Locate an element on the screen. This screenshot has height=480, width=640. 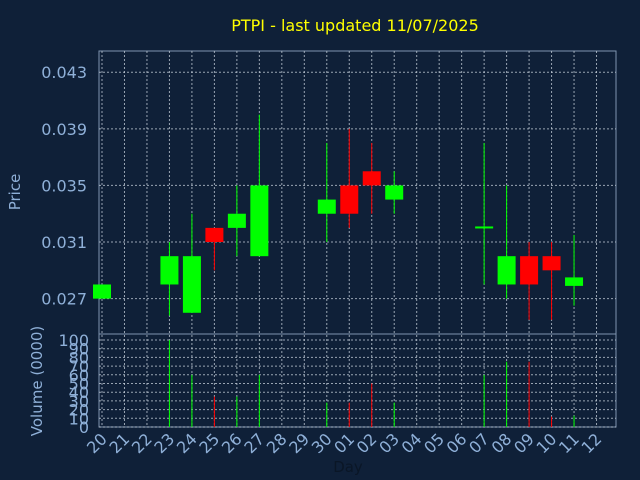
volume-tick-label: 100 is located at coordinates (73, 340).